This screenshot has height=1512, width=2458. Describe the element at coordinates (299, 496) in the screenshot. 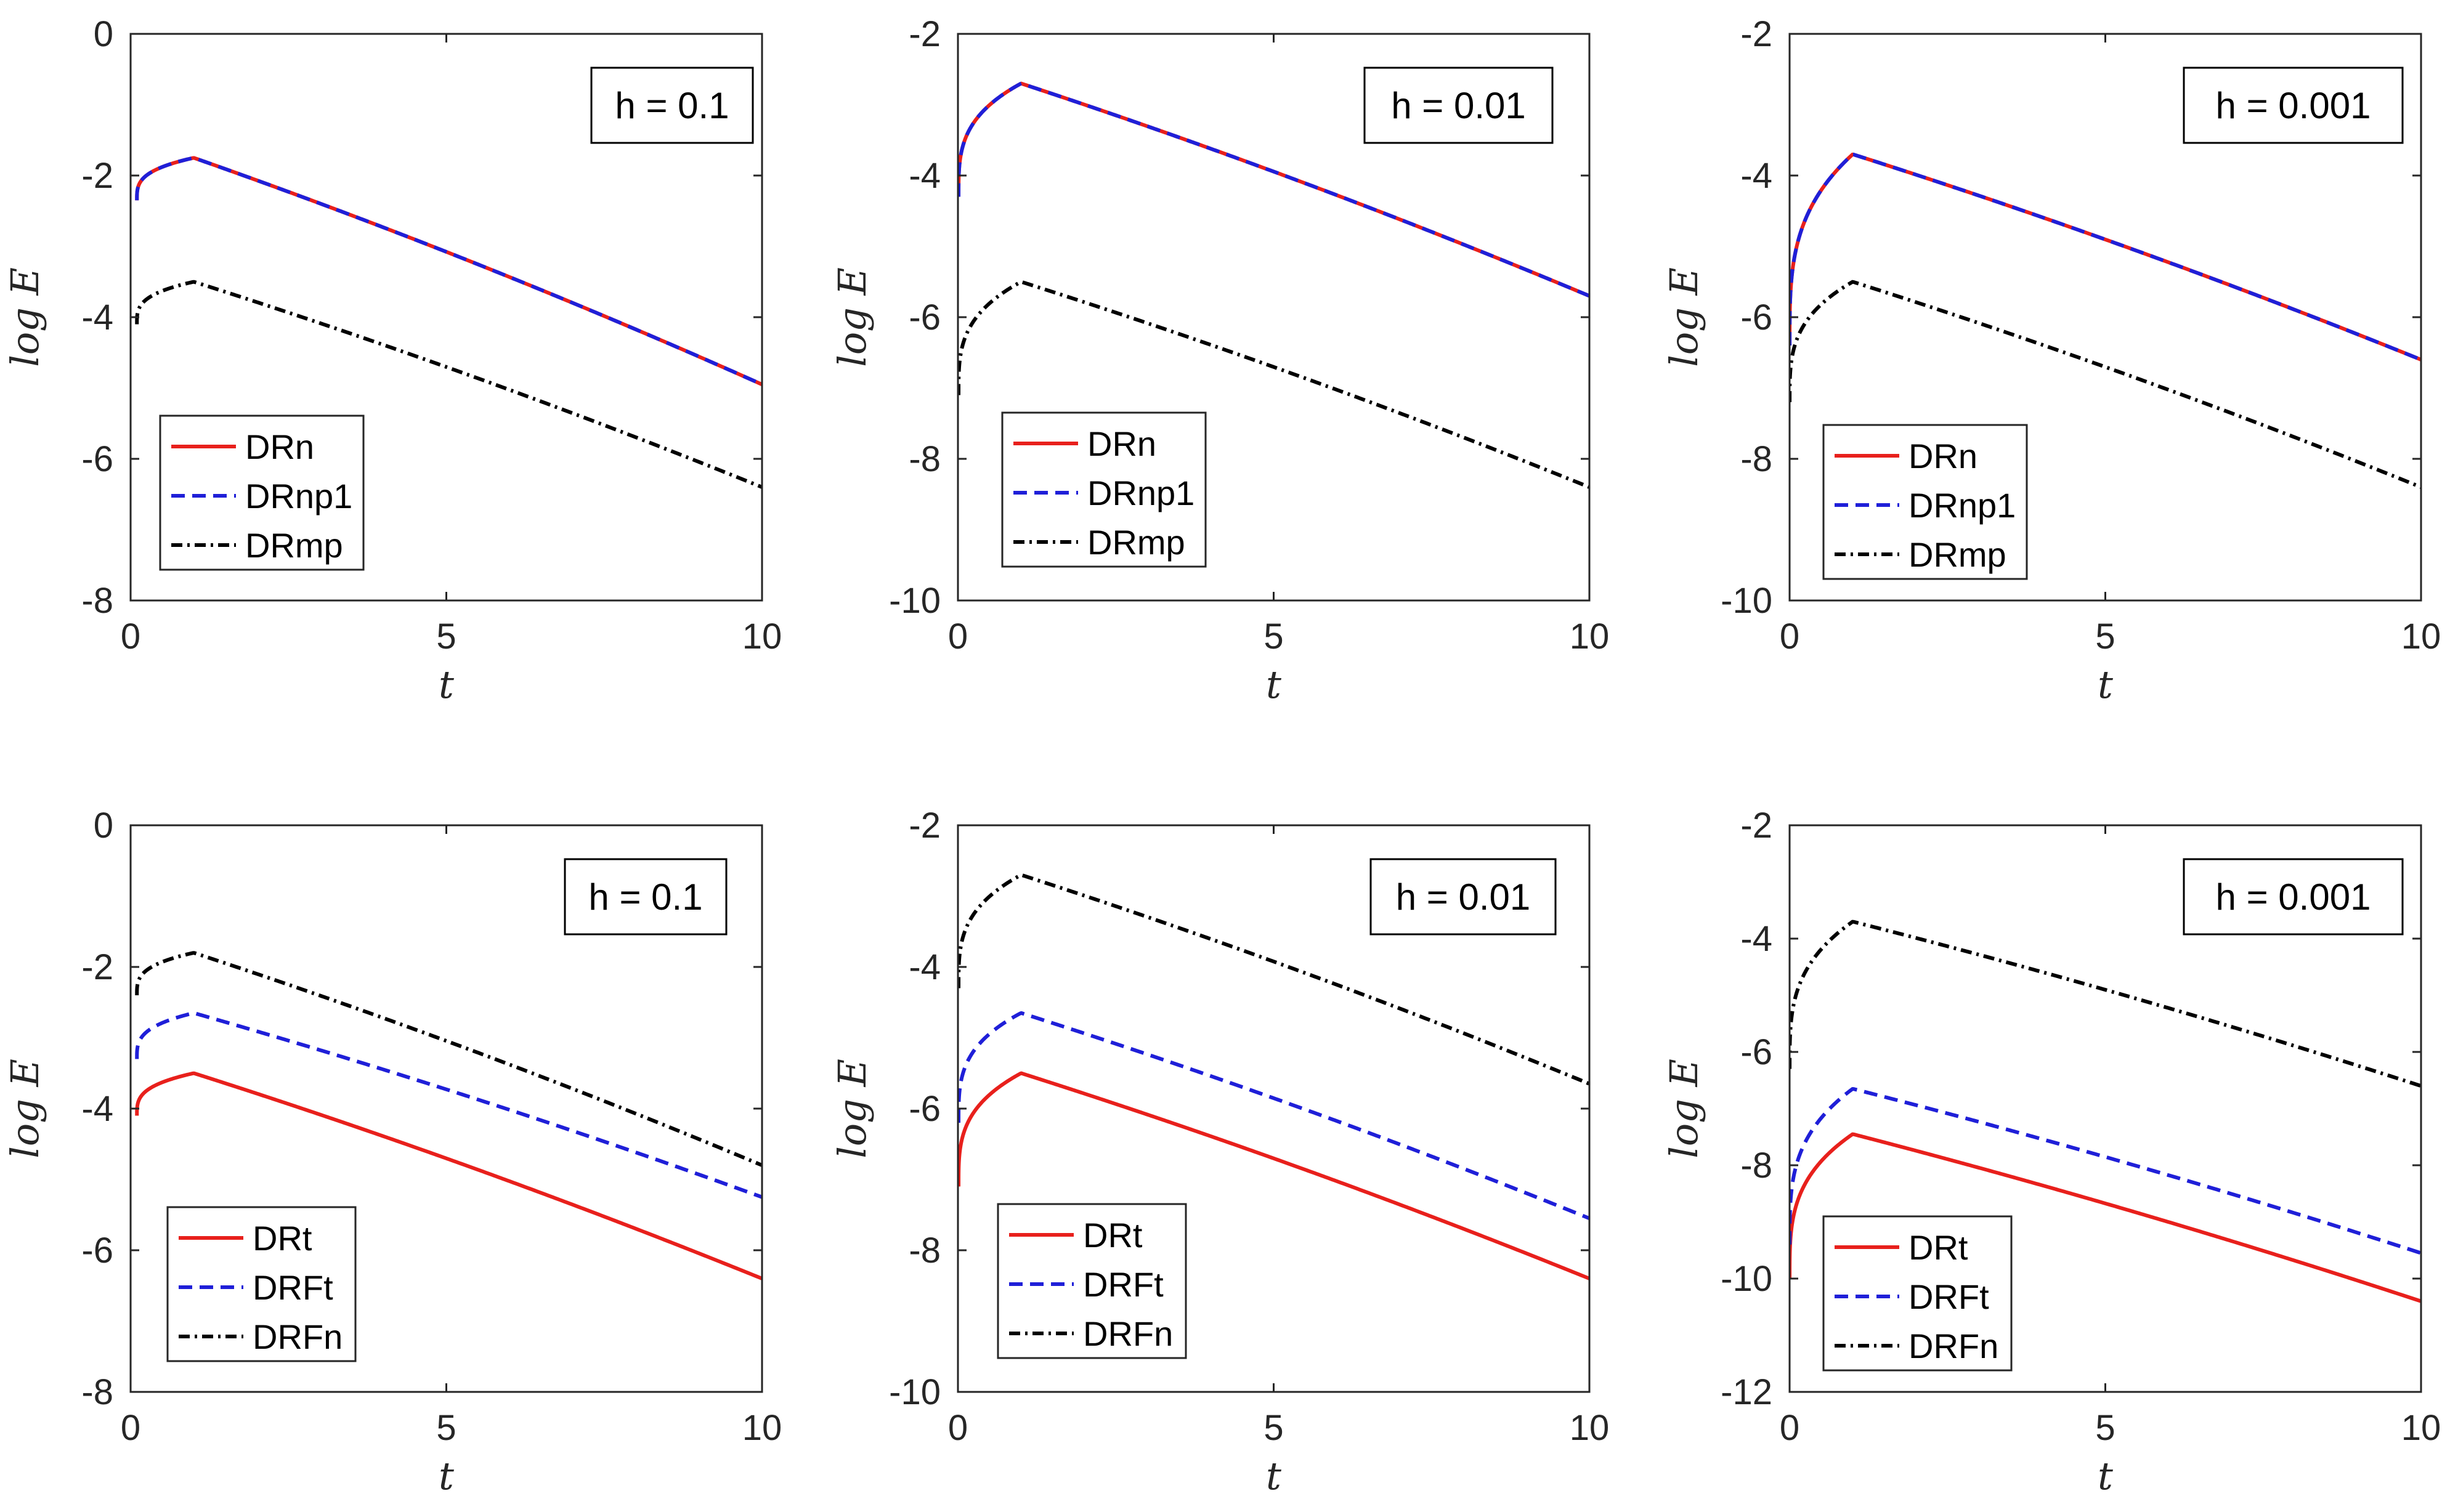

I see `legend-label-DRnp1: DRnp1` at that location.